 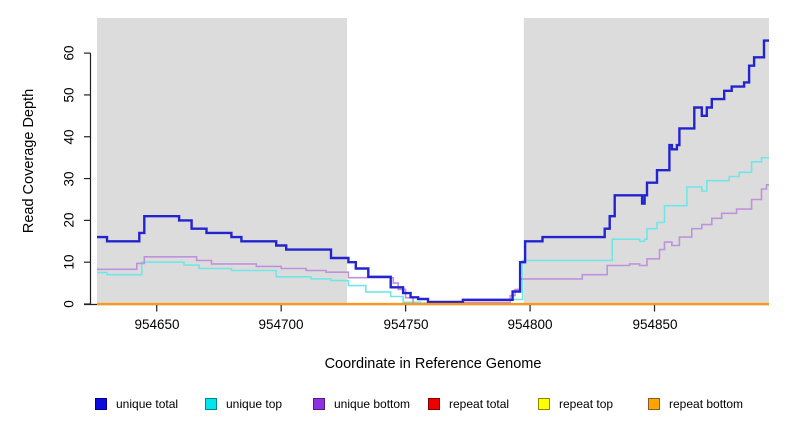 I want to click on x-tick-label: 954850, so click(x=655, y=324).